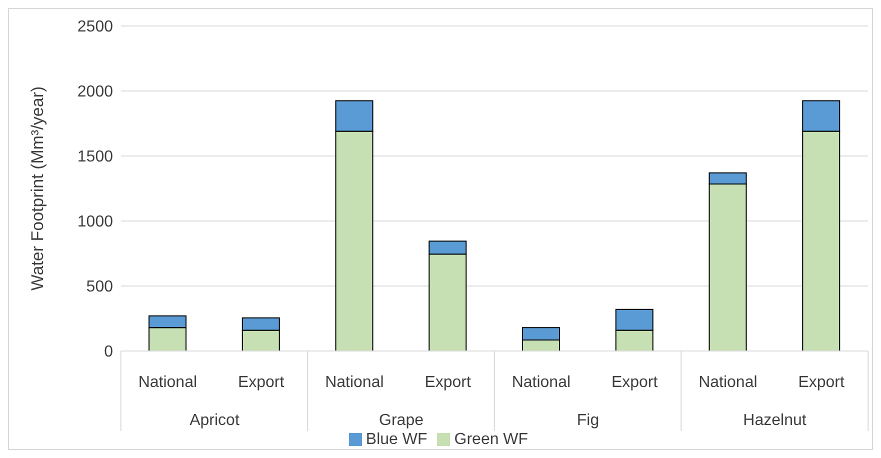 The height and width of the screenshot is (458, 881). What do you see at coordinates (491, 439) in the screenshot?
I see `legend-label: Green WF` at bounding box center [491, 439].